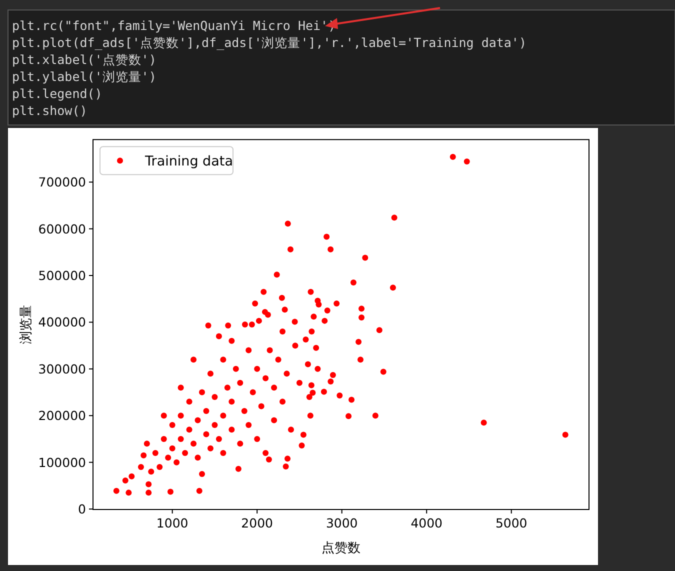 The image size is (675, 571). I want to click on legend: Training data, so click(167, 161).